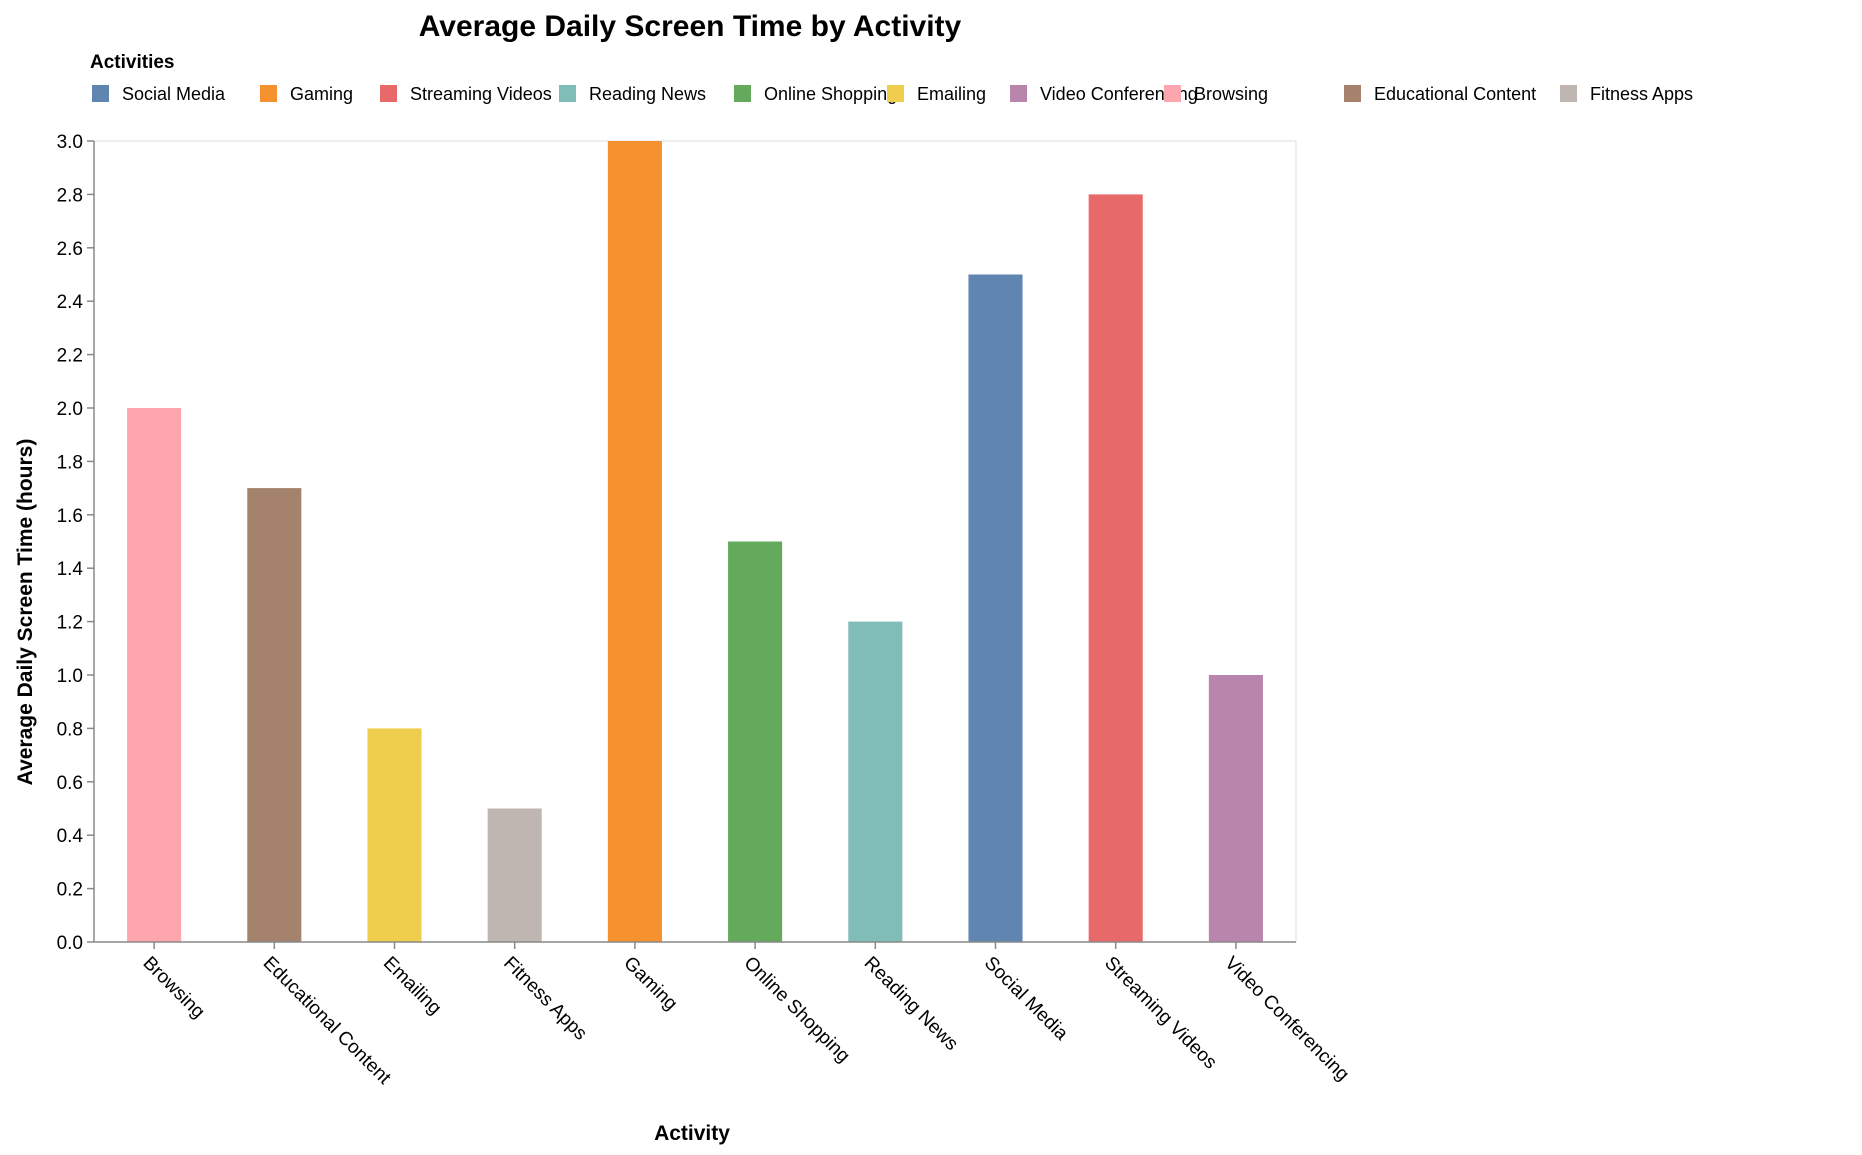 The height and width of the screenshot is (1155, 1862). Describe the element at coordinates (394, 835) in the screenshot. I see `bar-emailing` at that location.